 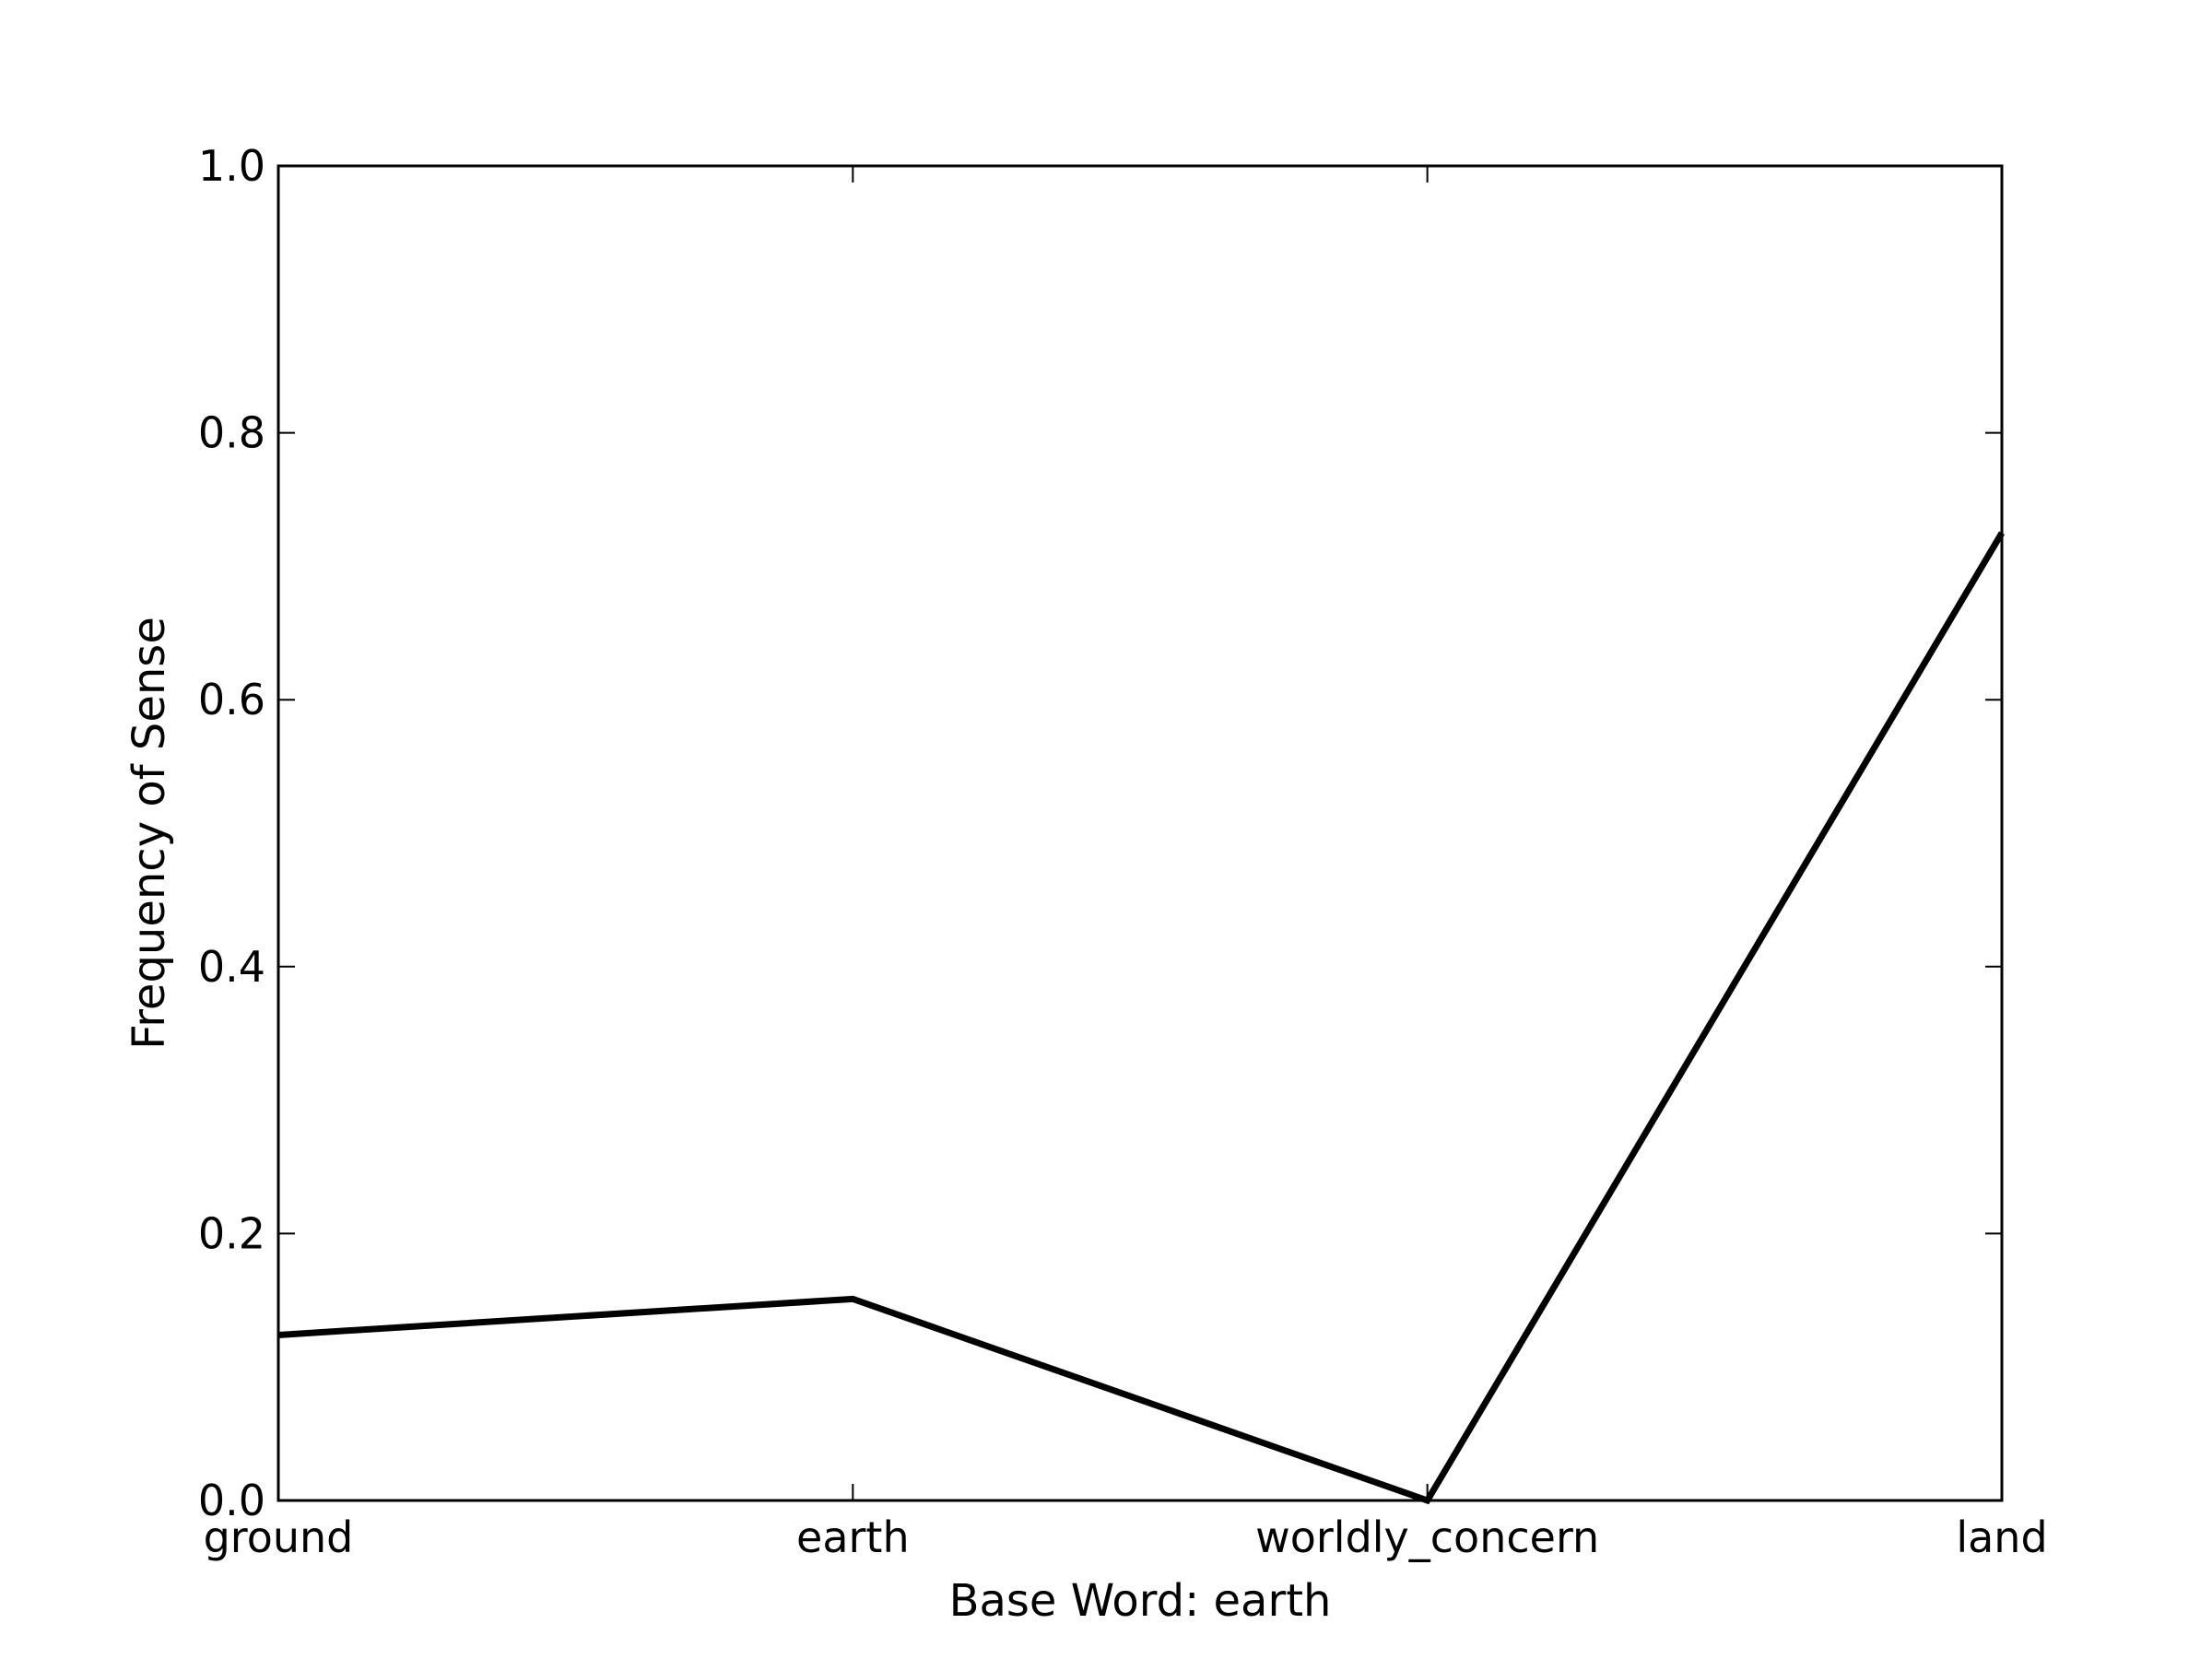 I want to click on x-tick-labels: ground earth worldly_concern land, so click(x=1126, y=1537).